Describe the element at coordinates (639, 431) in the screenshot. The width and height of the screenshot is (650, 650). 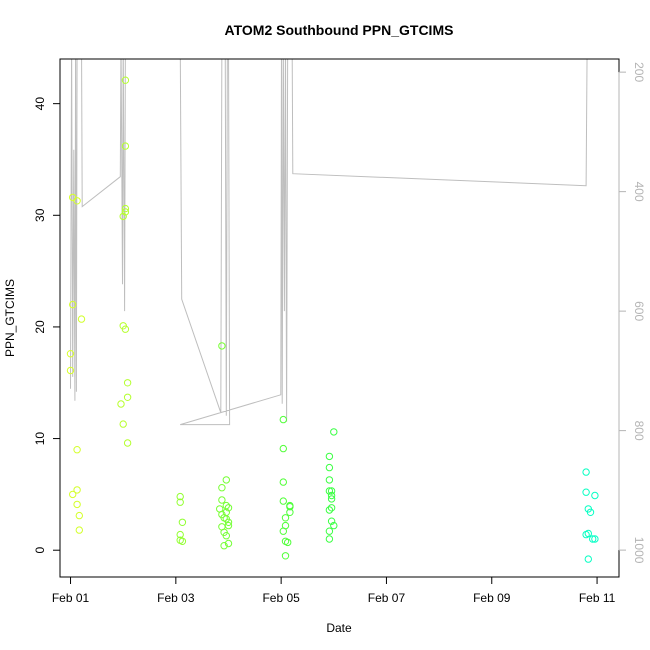
I see `y2-tick-label: 800` at that location.